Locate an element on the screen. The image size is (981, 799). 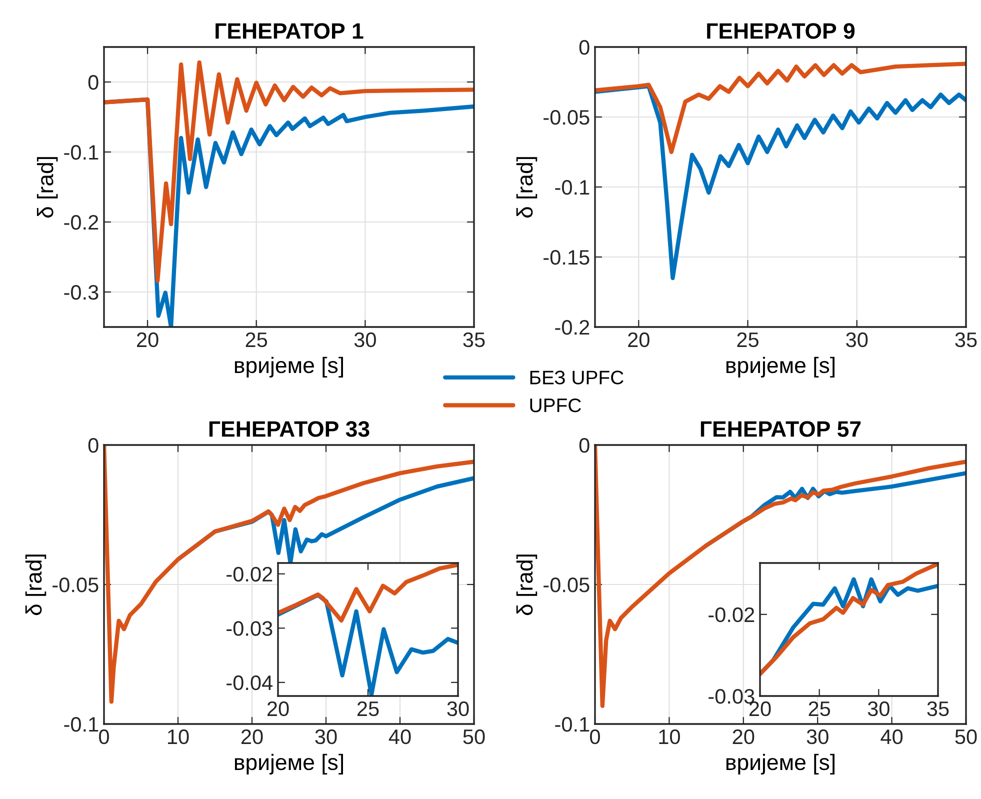
y-tick-label: -0.3 is located at coordinates (81, 292).